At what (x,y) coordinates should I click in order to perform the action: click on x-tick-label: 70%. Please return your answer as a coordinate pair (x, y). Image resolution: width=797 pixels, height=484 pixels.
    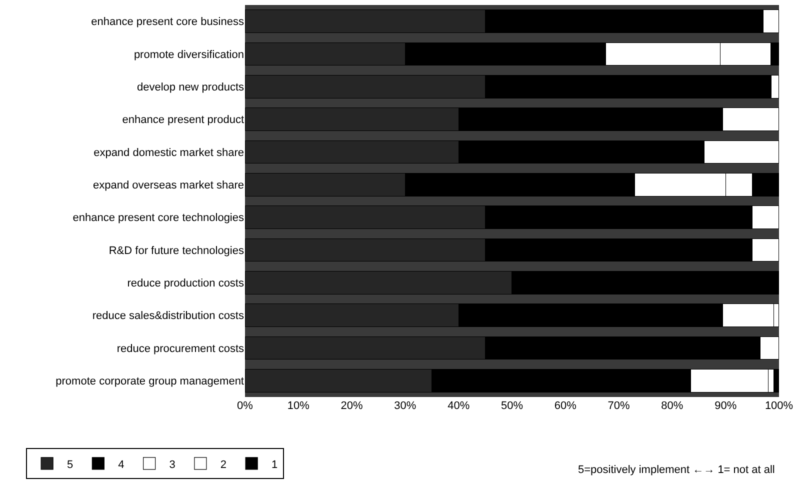
    Looking at the image, I should click on (619, 406).